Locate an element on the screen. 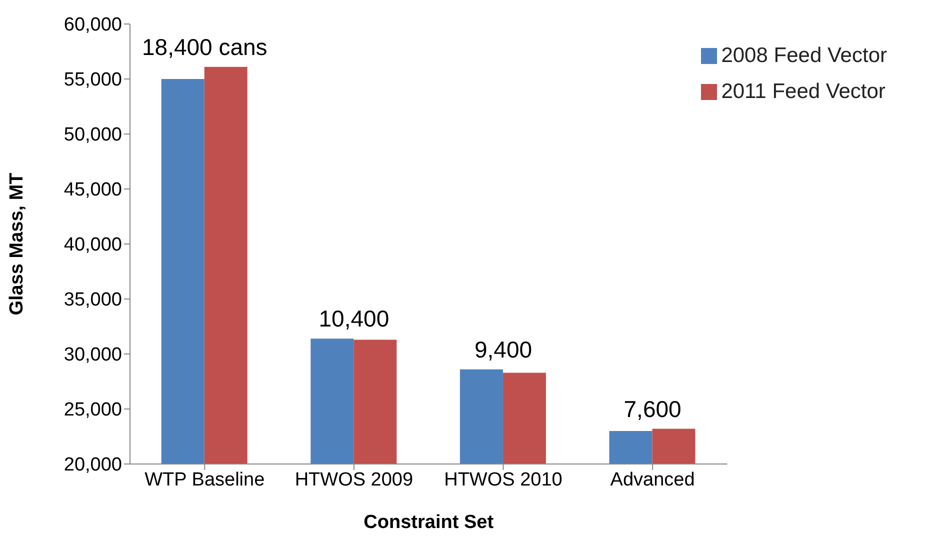 The height and width of the screenshot is (552, 945). annotation: 7,600 is located at coordinates (653, 409).